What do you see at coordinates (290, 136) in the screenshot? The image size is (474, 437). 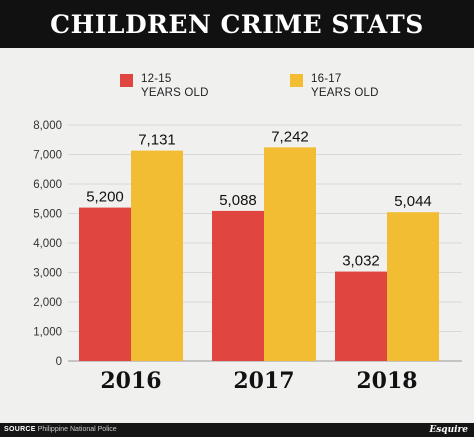 I see `data-label-2017-series-2: 7,242` at bounding box center [290, 136].